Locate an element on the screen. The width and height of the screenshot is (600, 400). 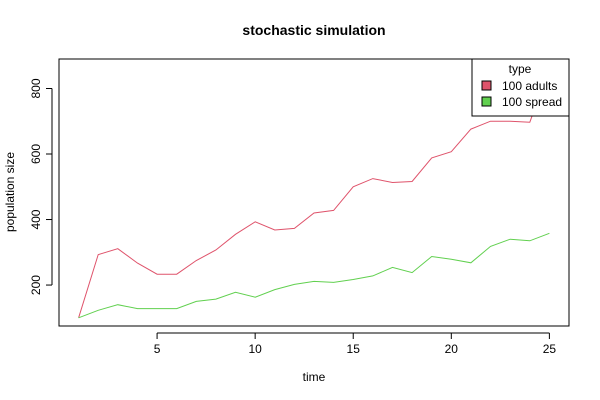
x-tick-label: 5 is located at coordinates (157, 349).